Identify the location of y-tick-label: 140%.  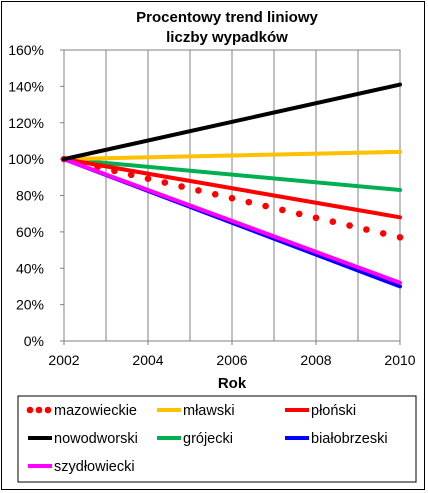
(26, 86).